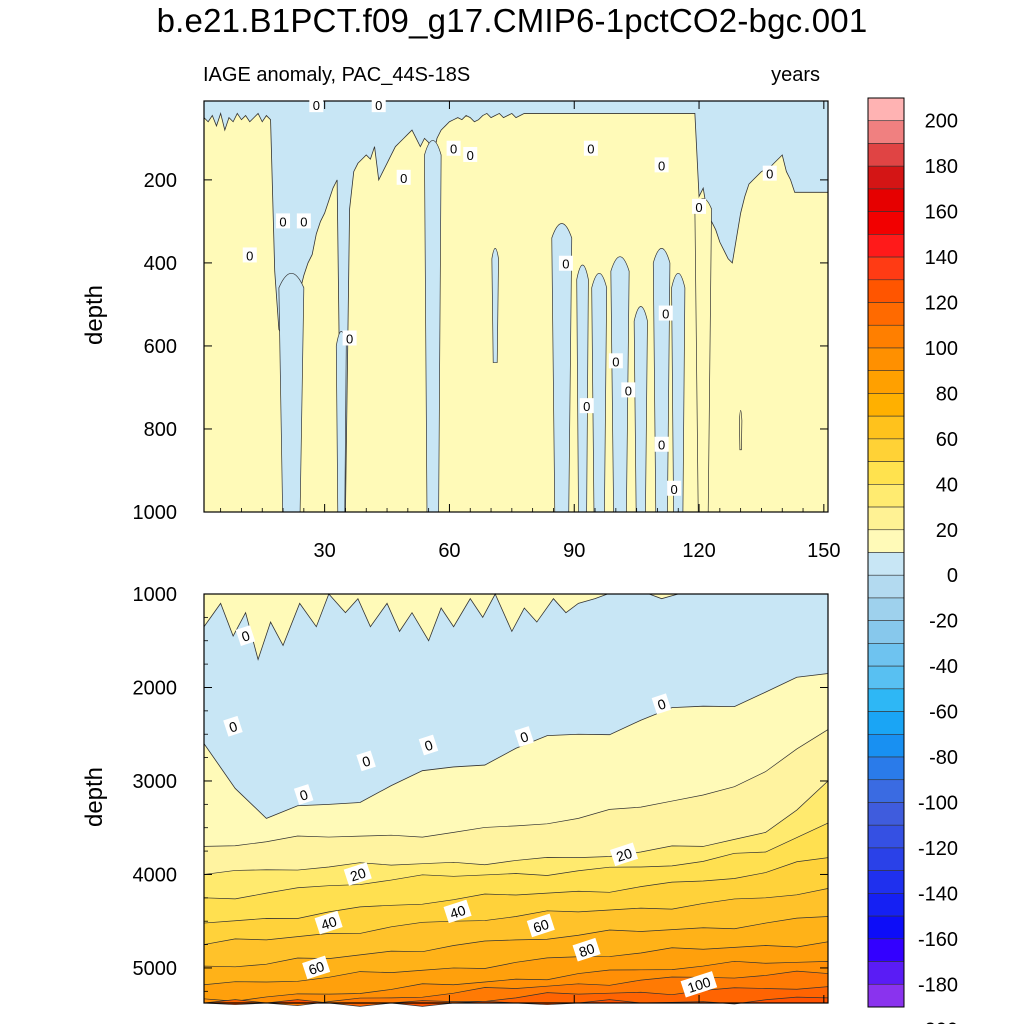 The width and height of the screenshot is (1024, 1024). I want to click on lower-contour-label-text: 100, so click(698, 984).